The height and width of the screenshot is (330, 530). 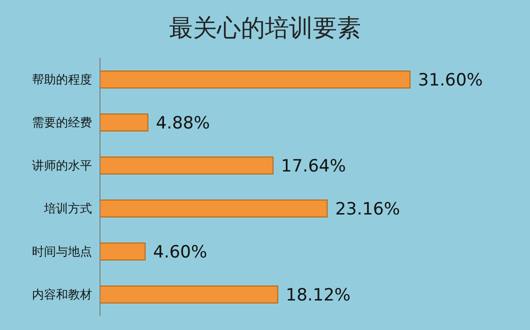 What do you see at coordinates (183, 124) in the screenshot?
I see `data-label: 4.88%` at bounding box center [183, 124].